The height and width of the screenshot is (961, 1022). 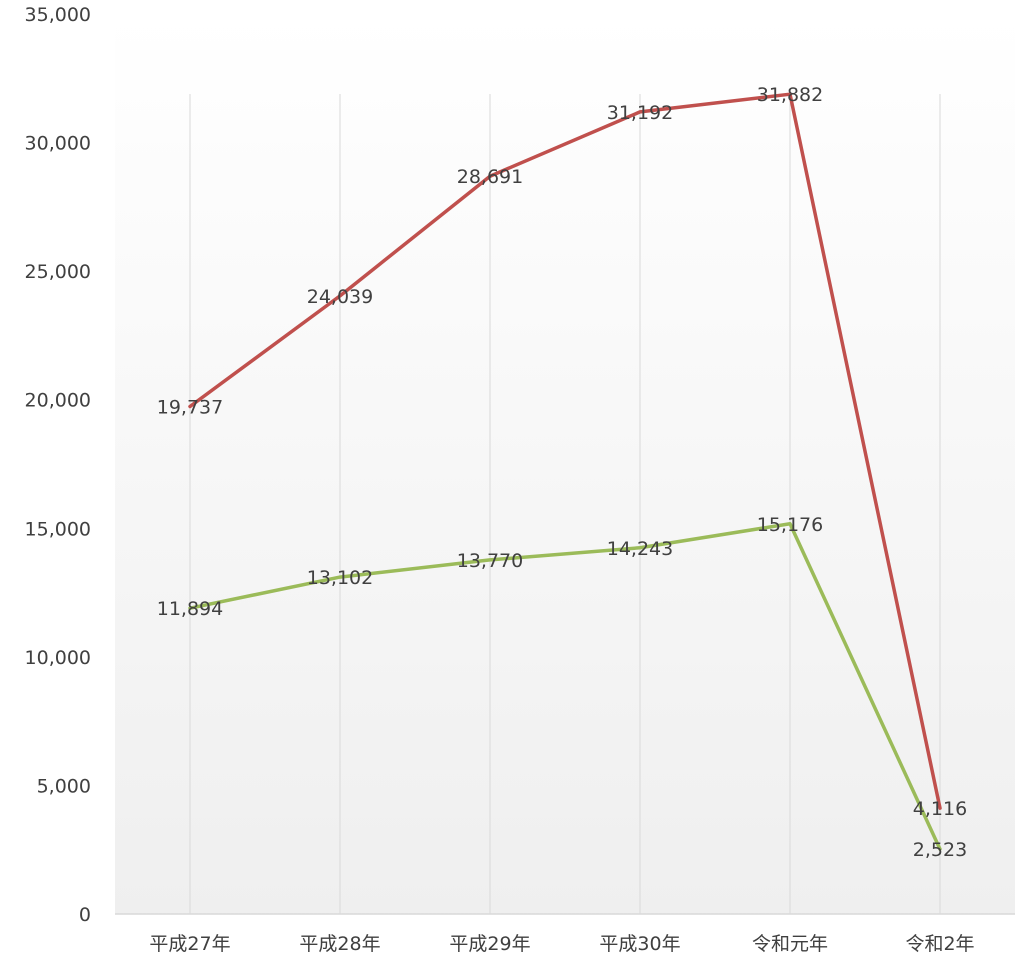 What do you see at coordinates (58, 401) in the screenshot?
I see `y-tick-label: 20,000` at bounding box center [58, 401].